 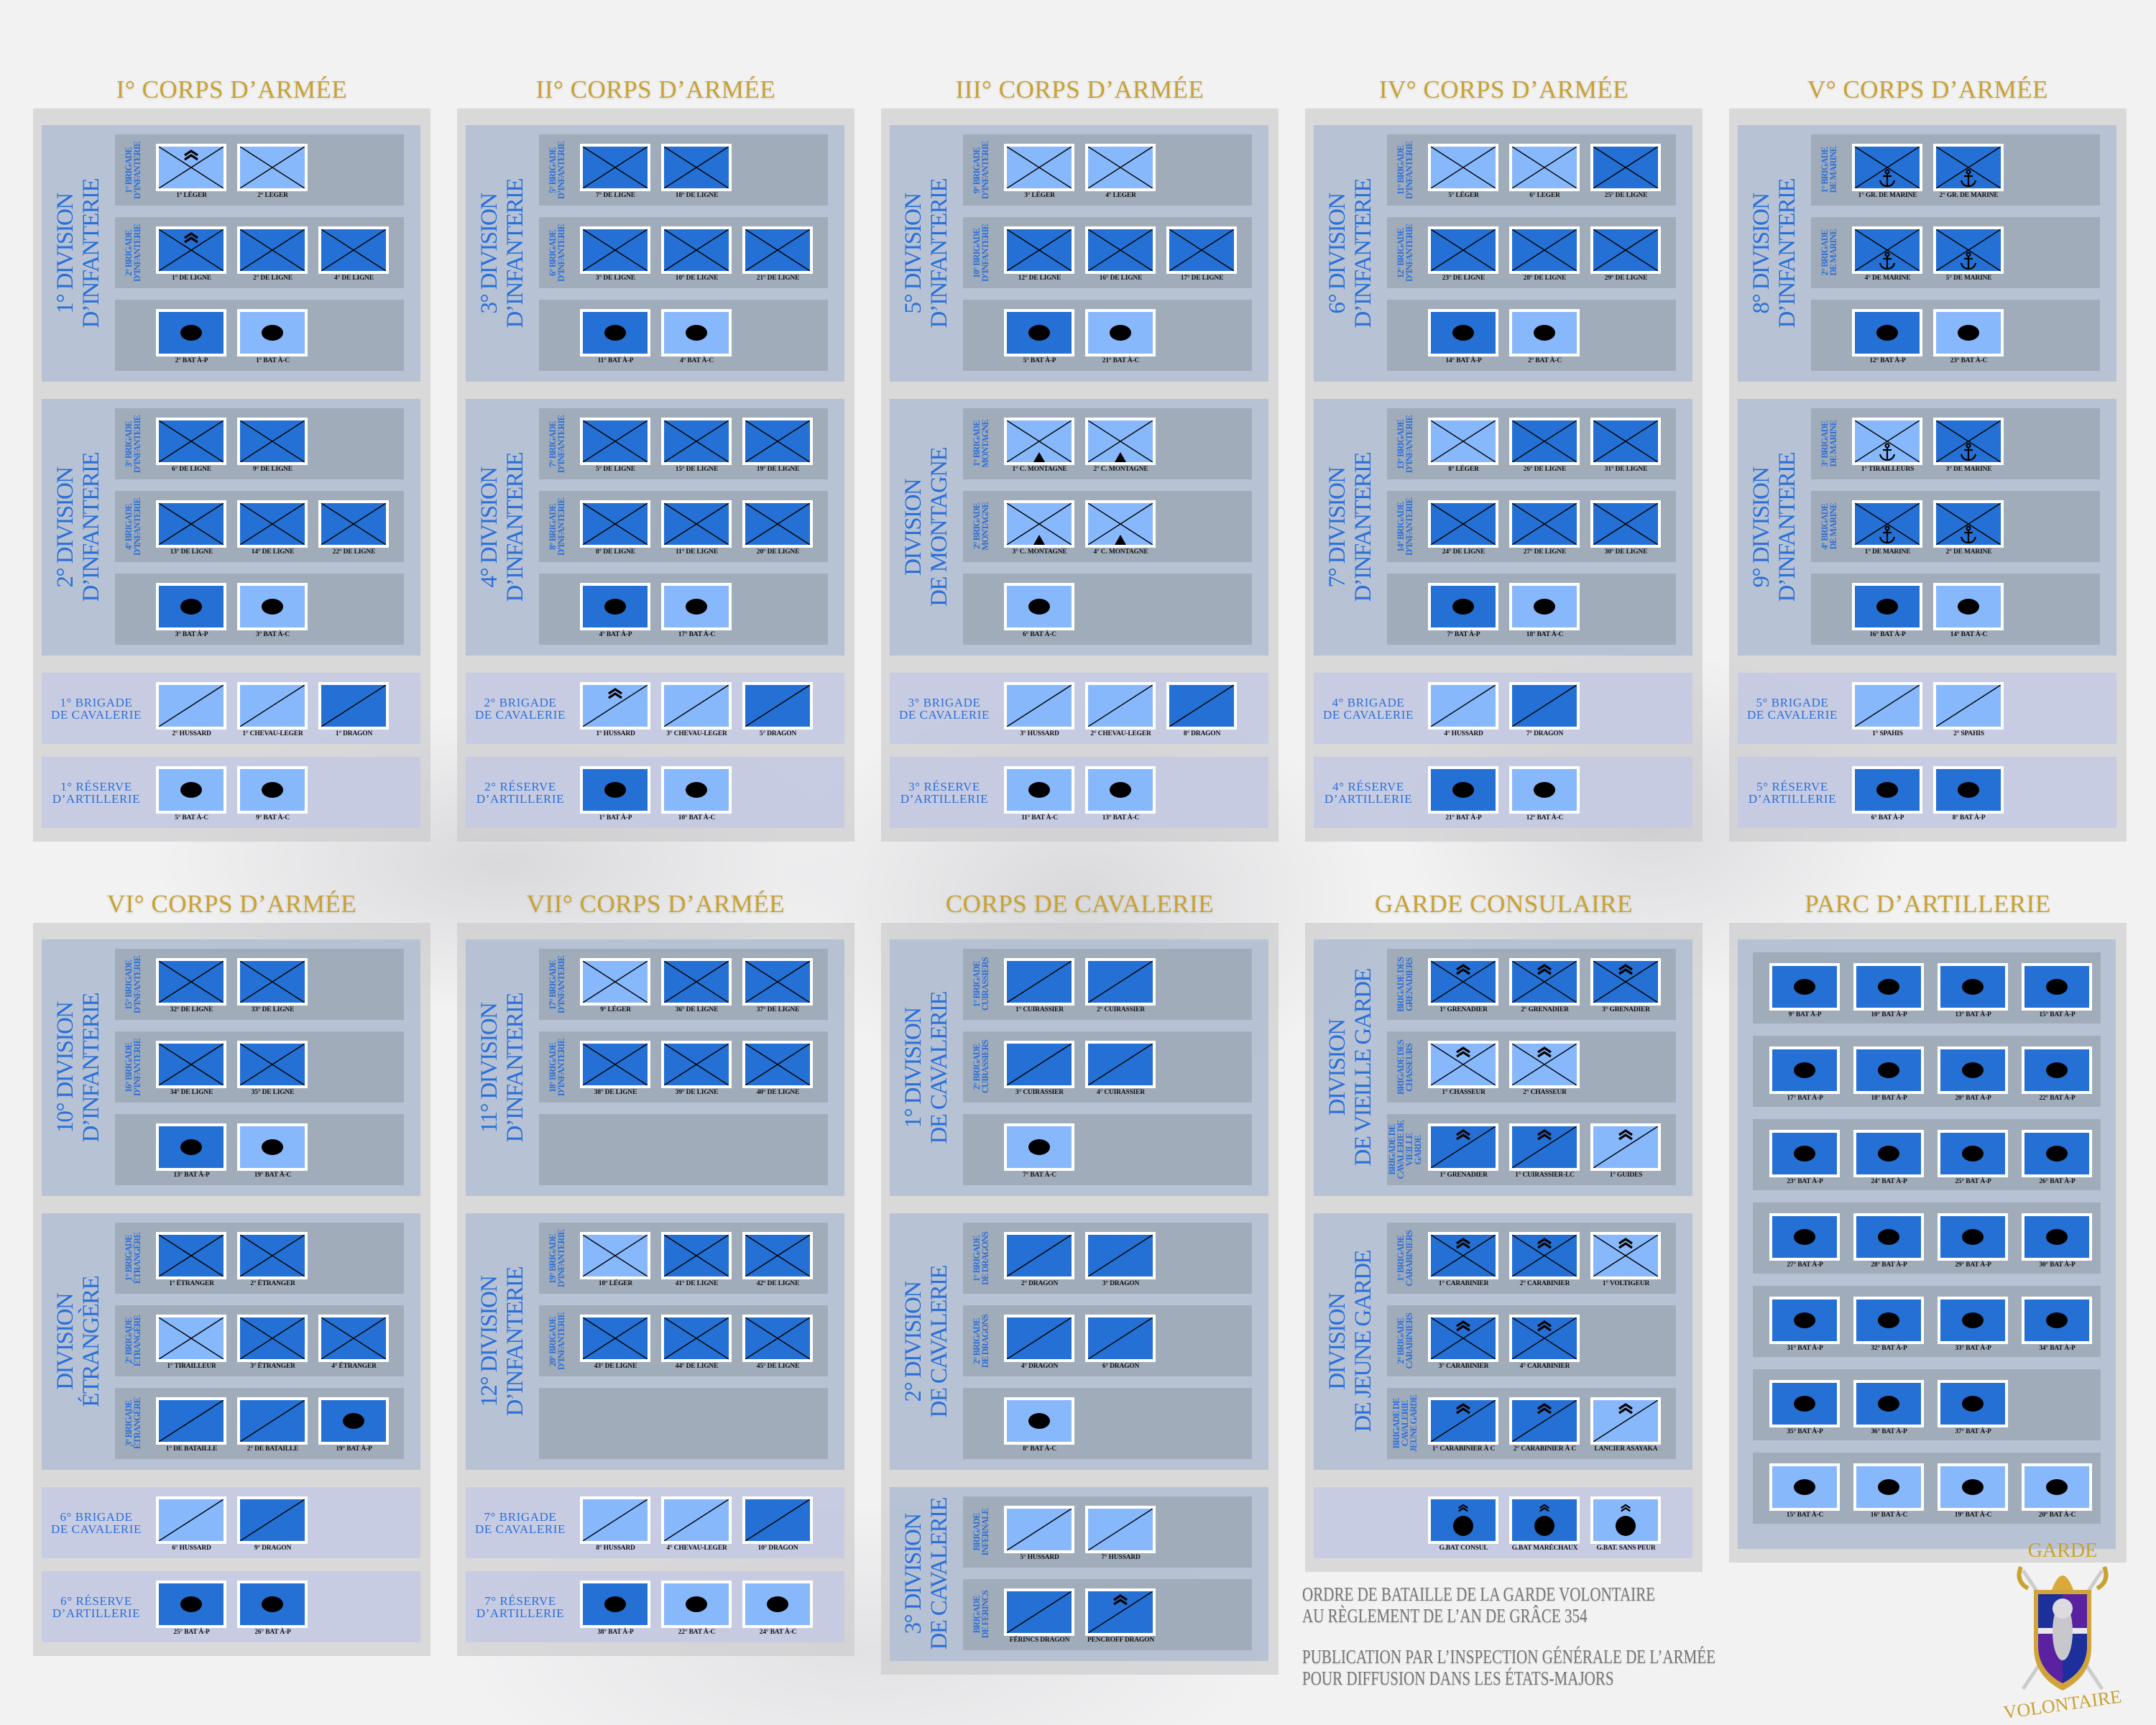 What do you see at coordinates (1405, 1423) in the screenshot?
I see `brigade-title: BRIGADE DE CAVALERIE JEUNE GARDE` at bounding box center [1405, 1423].